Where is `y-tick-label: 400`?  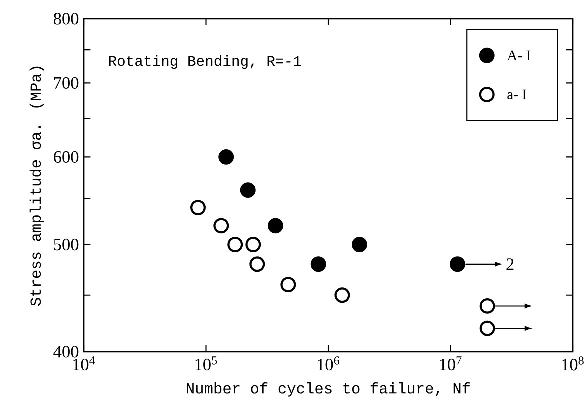 y-tick-label: 400 is located at coordinates (66, 352).